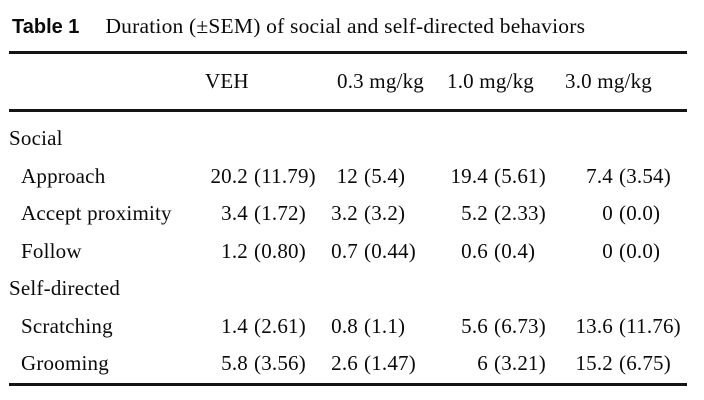 This screenshot has width=704, height=400. Describe the element at coordinates (520, 175) in the screenshot. I see `cell-sem: (5.61)` at that location.